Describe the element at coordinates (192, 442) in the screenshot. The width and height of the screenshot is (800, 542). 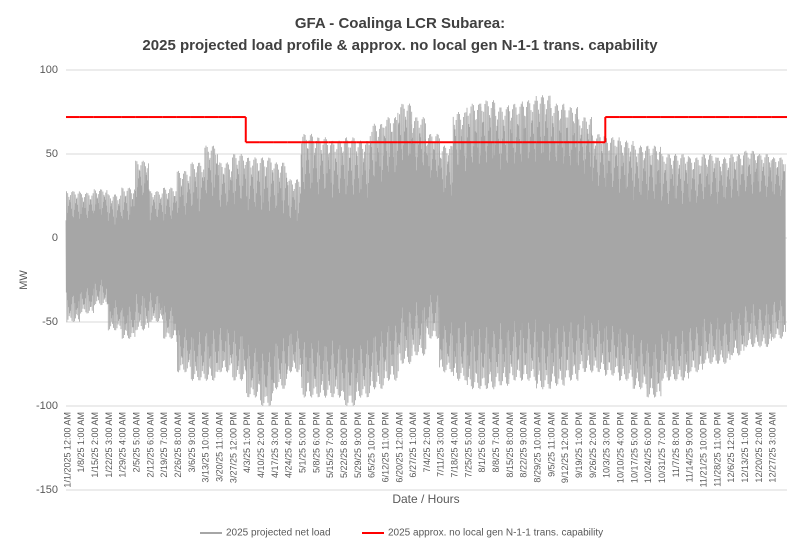
I see `x-tick-label: 3/6/25 9:00 AM` at that location.